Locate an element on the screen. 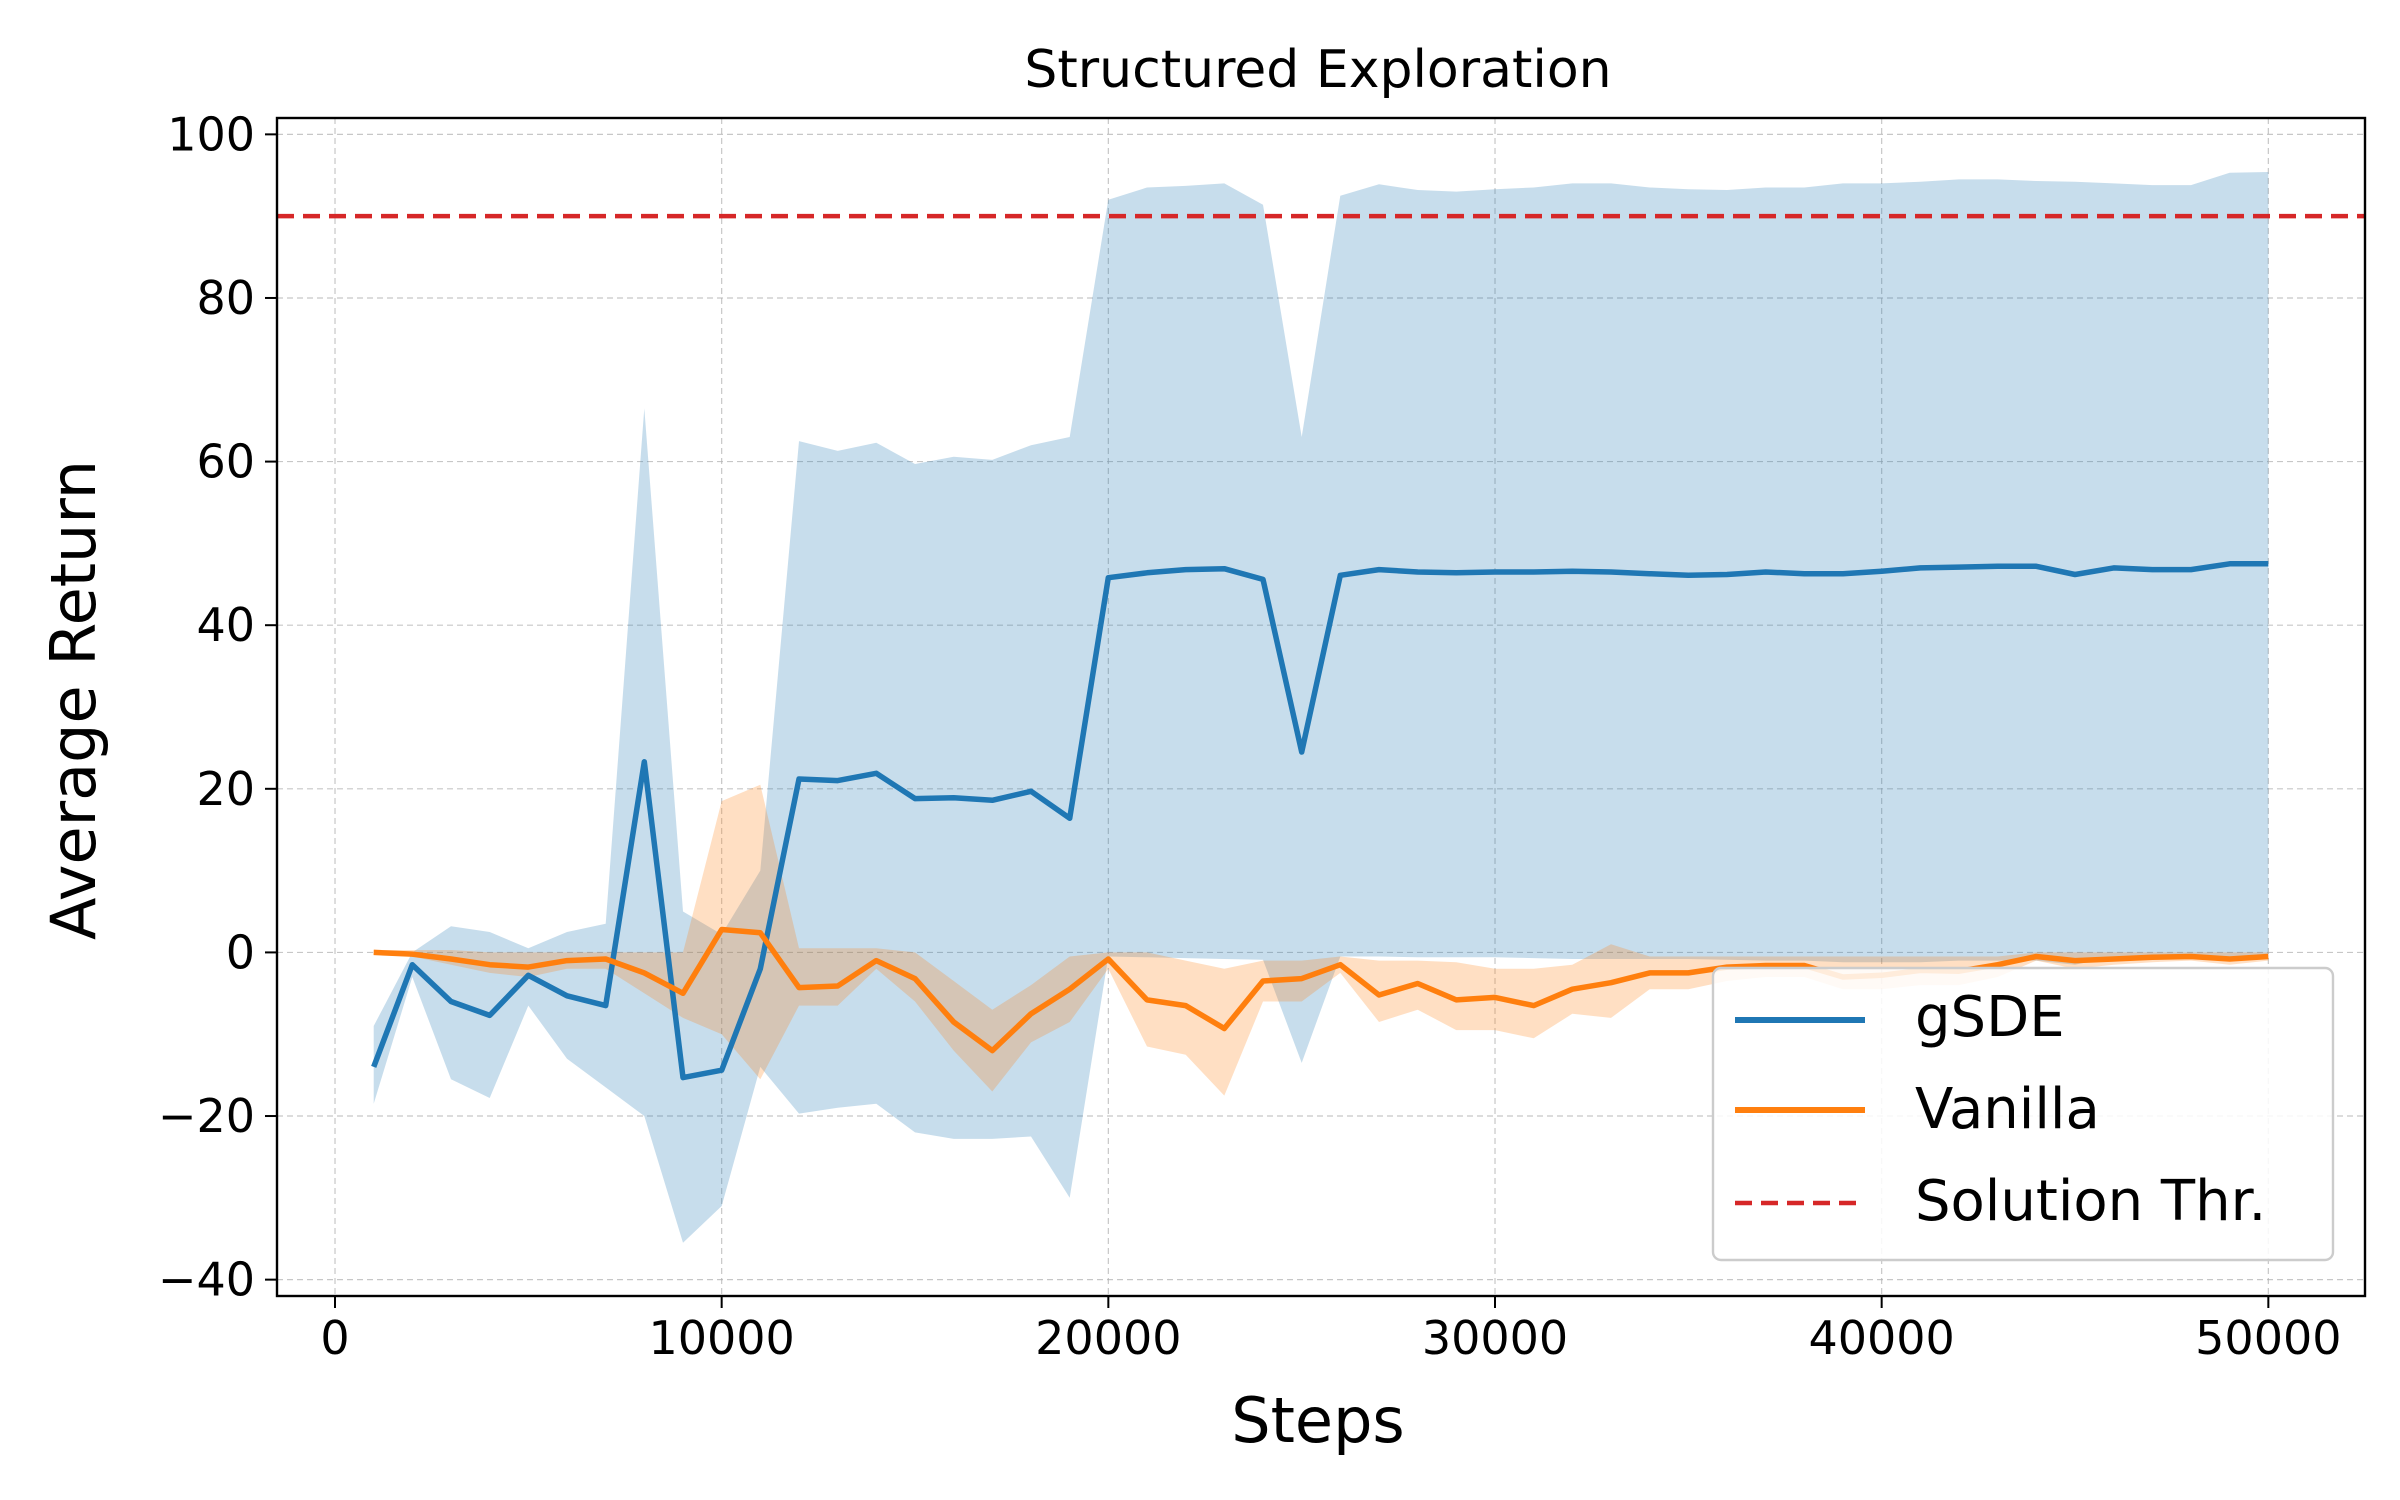  y-axis-ticks: −40 −20 0 20 40 60 80 100 is located at coordinates (217, 707).